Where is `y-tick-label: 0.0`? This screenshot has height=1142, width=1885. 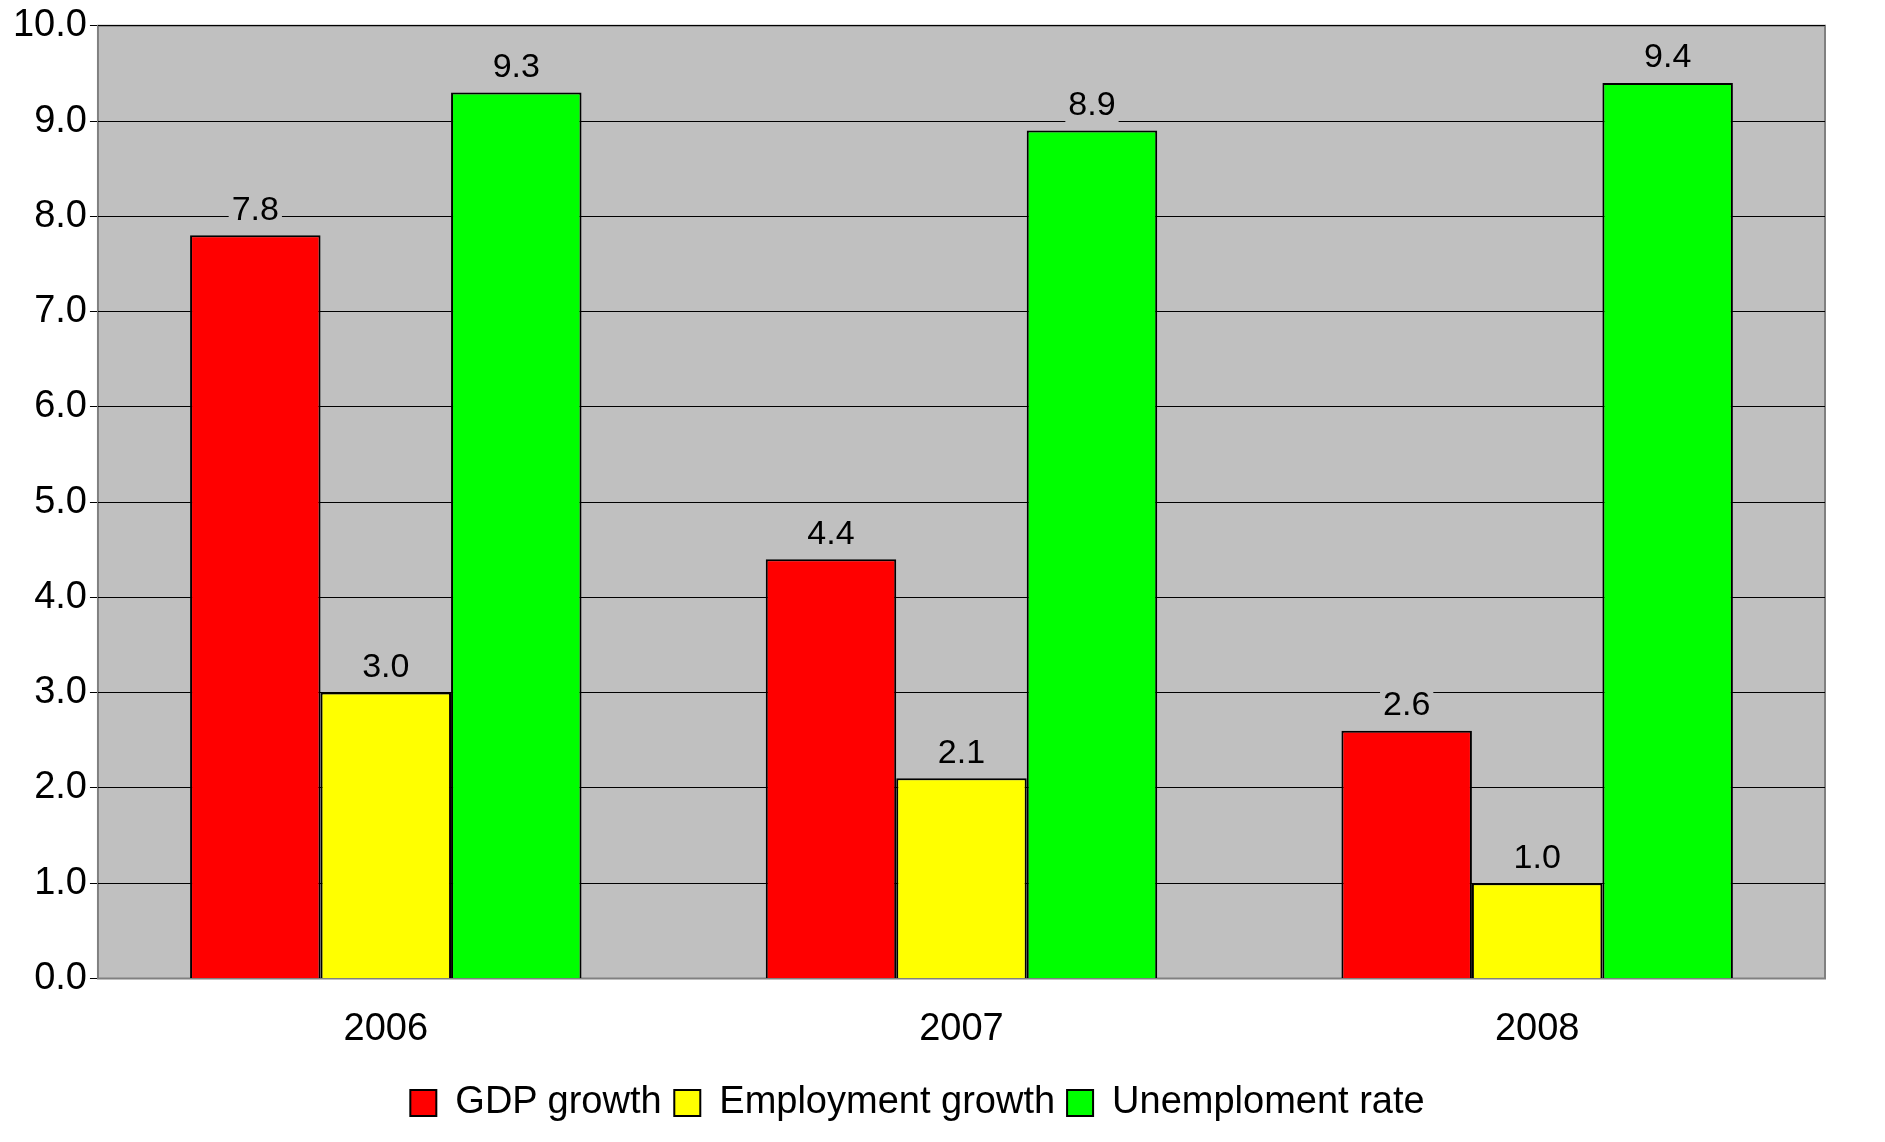
y-tick-label: 0.0 is located at coordinates (60, 975).